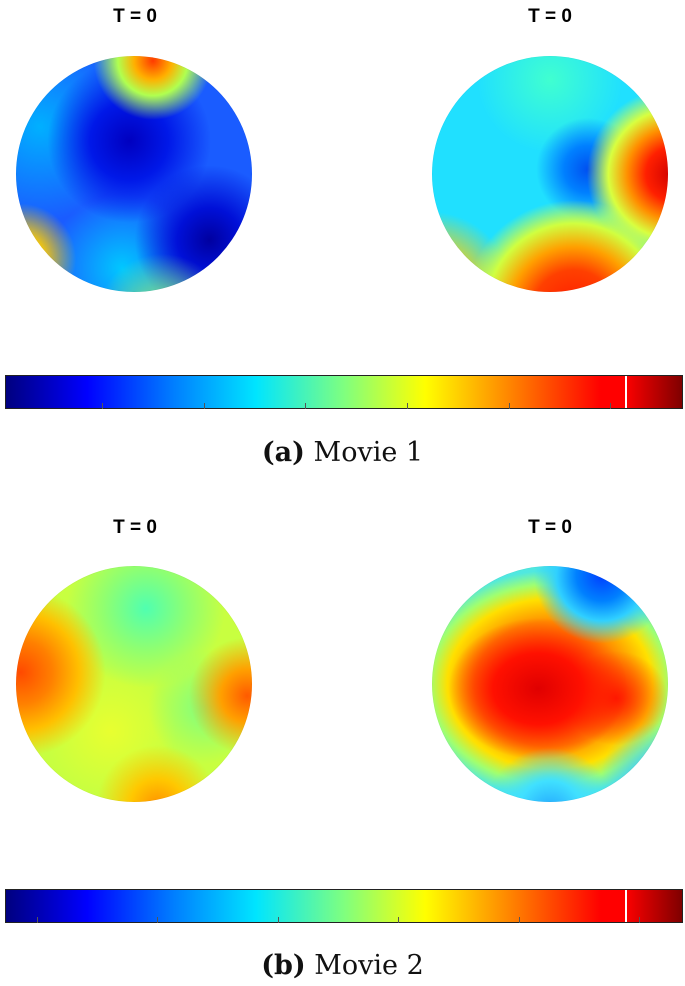 The width and height of the screenshot is (685, 986). Describe the element at coordinates (550, 174) in the screenshot. I see `sphere-a2` at that location.